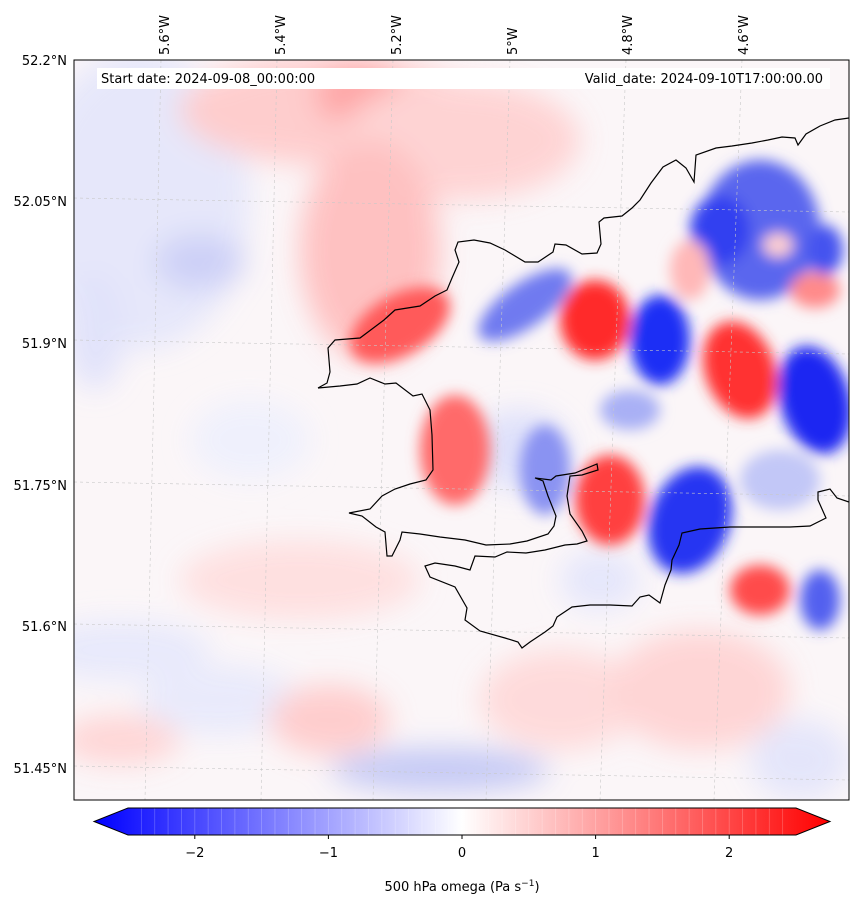 The image size is (859, 908). Describe the element at coordinates (397, 35) in the screenshot. I see `lon-label: 5.2°W` at that location.